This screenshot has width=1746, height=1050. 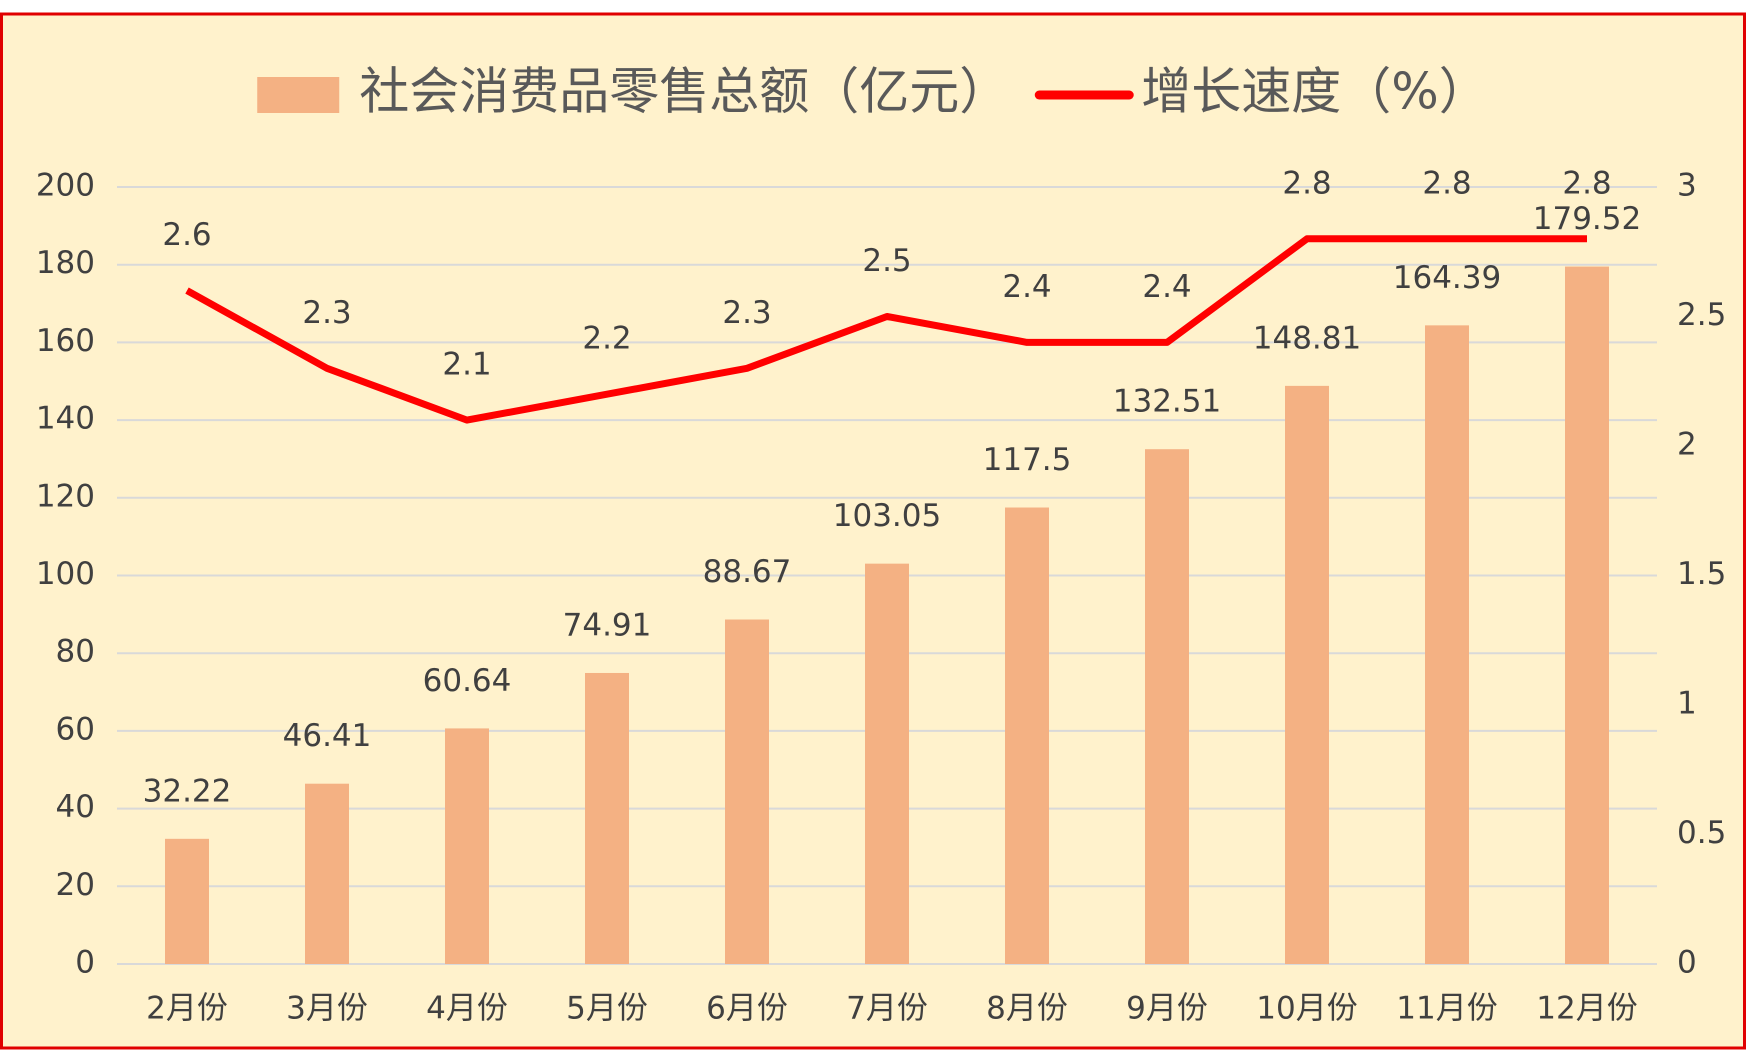 I want to click on y2-tick-label: 1, so click(x=1687, y=704).